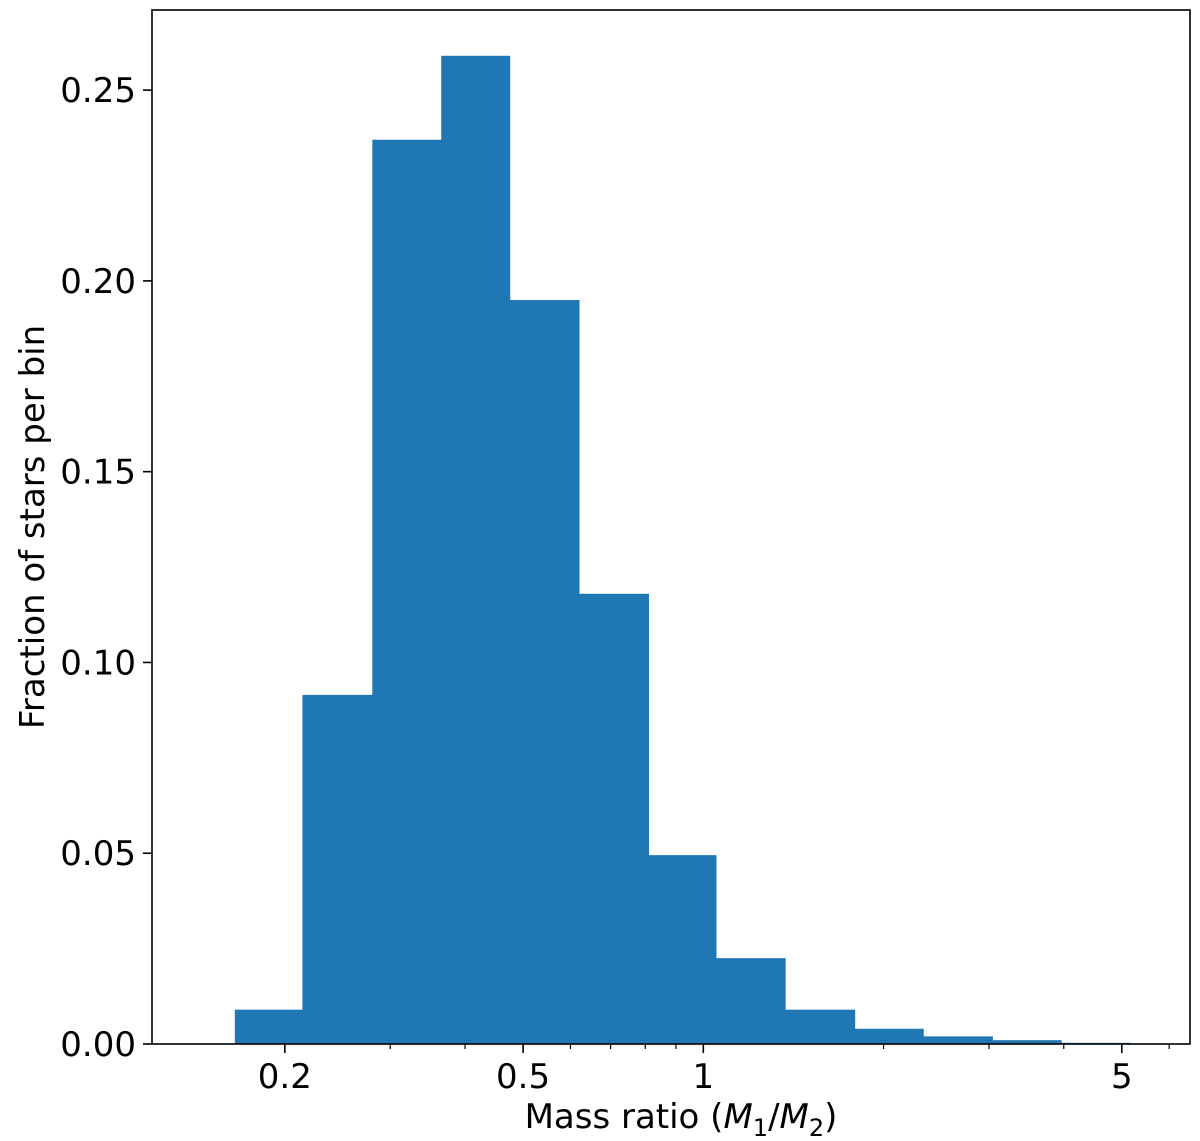 This screenshot has width=1200, height=1141. Describe the element at coordinates (830, 1117) in the screenshot. I see `x-axis-label-suffix: )` at that location.